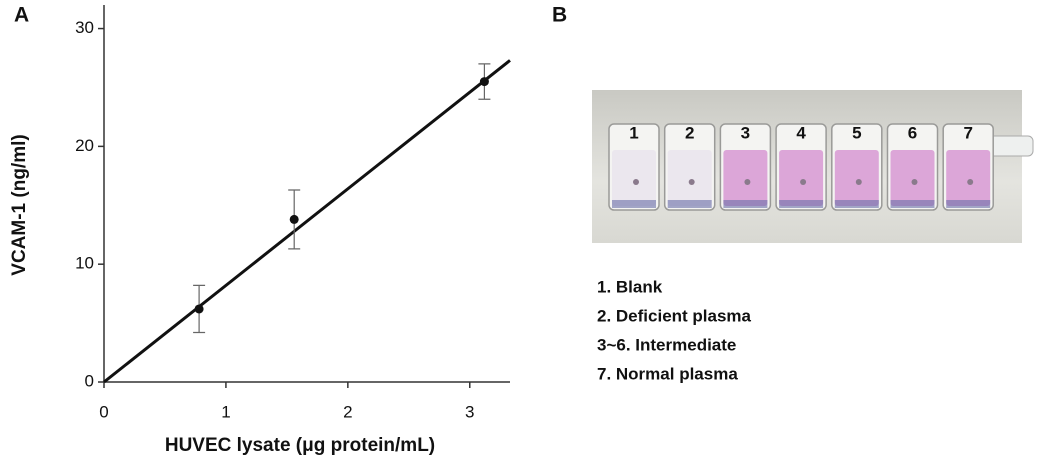 Image resolution: width=1050 pixels, height=467 pixels. What do you see at coordinates (347, 411) in the screenshot?
I see `x-tick-label: 2` at bounding box center [347, 411].